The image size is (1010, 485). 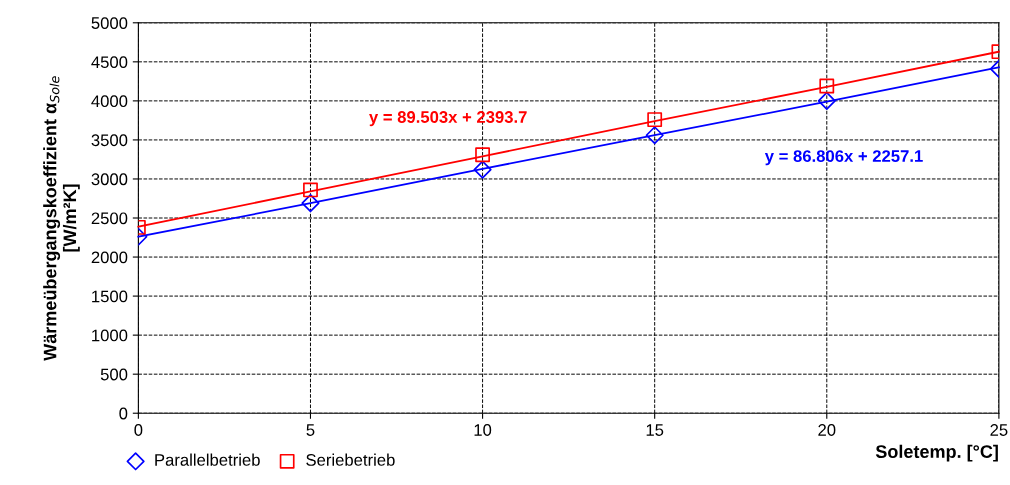 What do you see at coordinates (109, 140) in the screenshot?
I see `y-tick-label: 3500` at bounding box center [109, 140].